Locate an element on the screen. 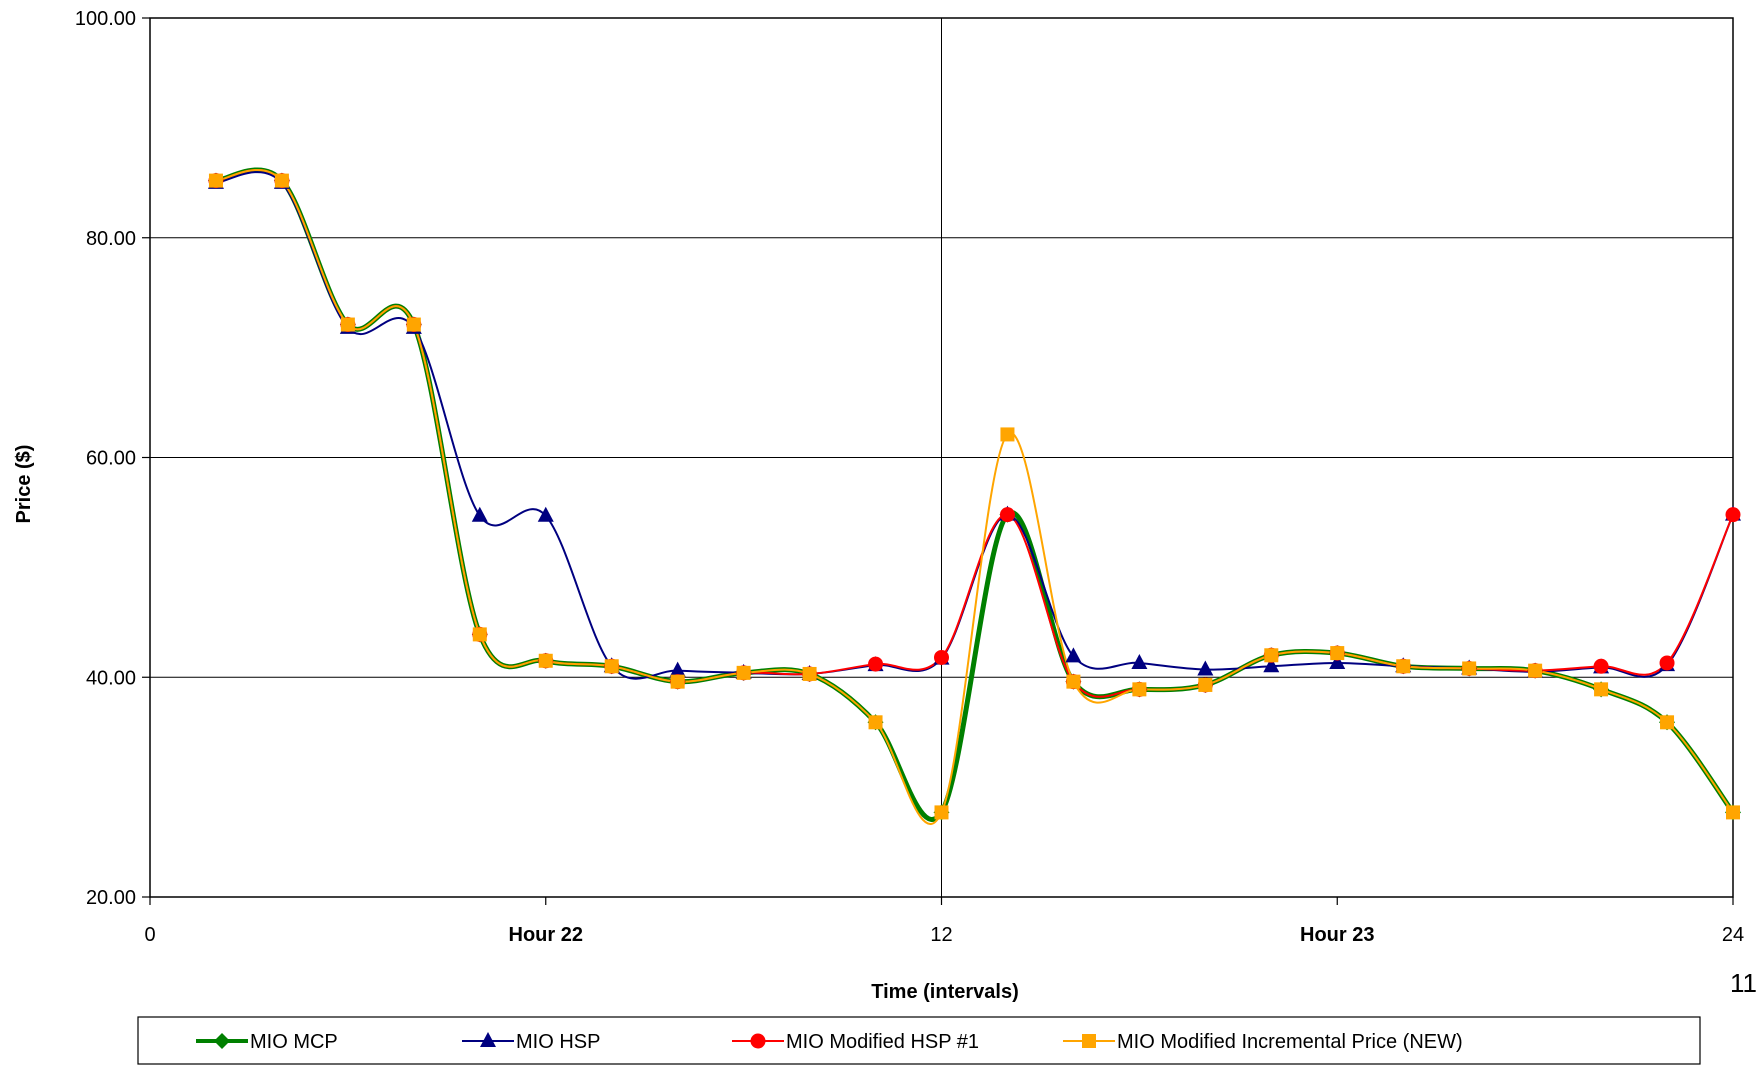 This screenshot has width=1764, height=1069. y-tick-label: 40.00 is located at coordinates (111, 678).